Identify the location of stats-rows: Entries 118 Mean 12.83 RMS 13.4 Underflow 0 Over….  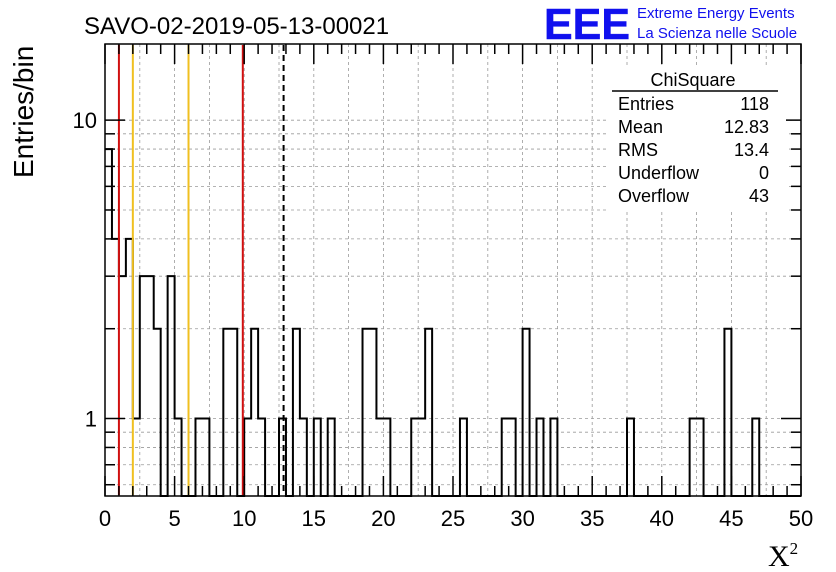
(693, 150).